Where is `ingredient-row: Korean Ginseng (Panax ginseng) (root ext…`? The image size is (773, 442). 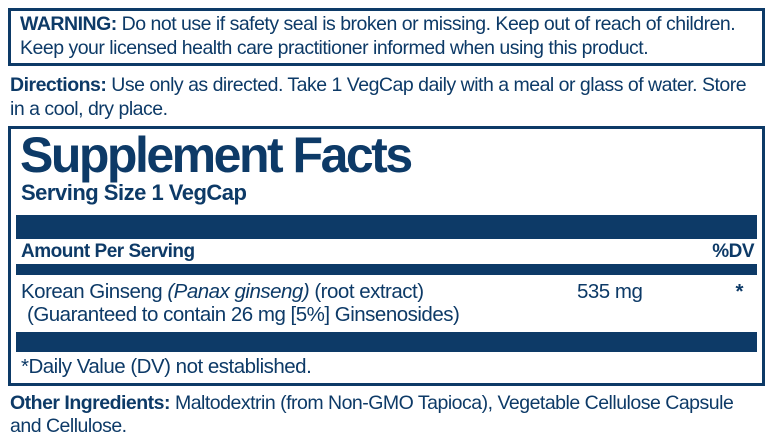 ingredient-row: Korean Ginseng (Panax ginseng) (root ext… is located at coordinates (386, 303).